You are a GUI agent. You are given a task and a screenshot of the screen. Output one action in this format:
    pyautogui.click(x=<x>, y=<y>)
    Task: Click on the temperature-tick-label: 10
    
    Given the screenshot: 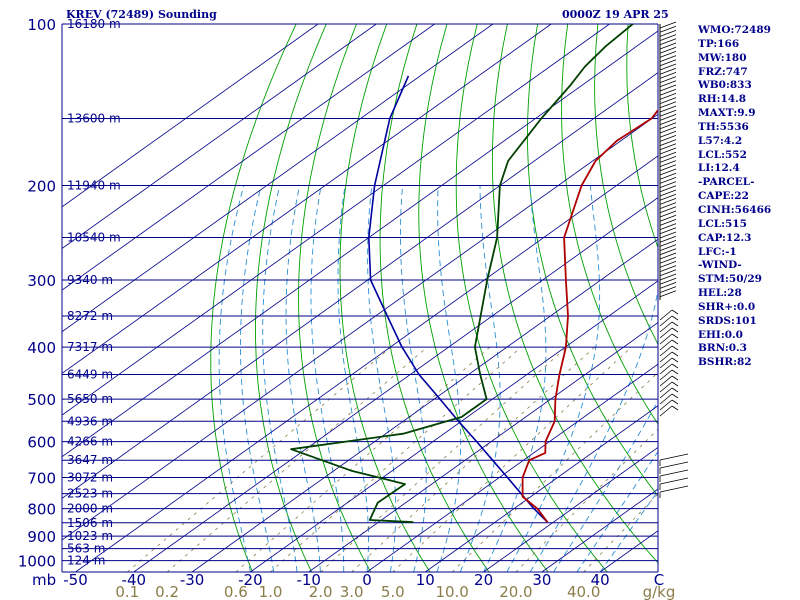 What is the action you would take?
    pyautogui.click(x=425, y=580)
    